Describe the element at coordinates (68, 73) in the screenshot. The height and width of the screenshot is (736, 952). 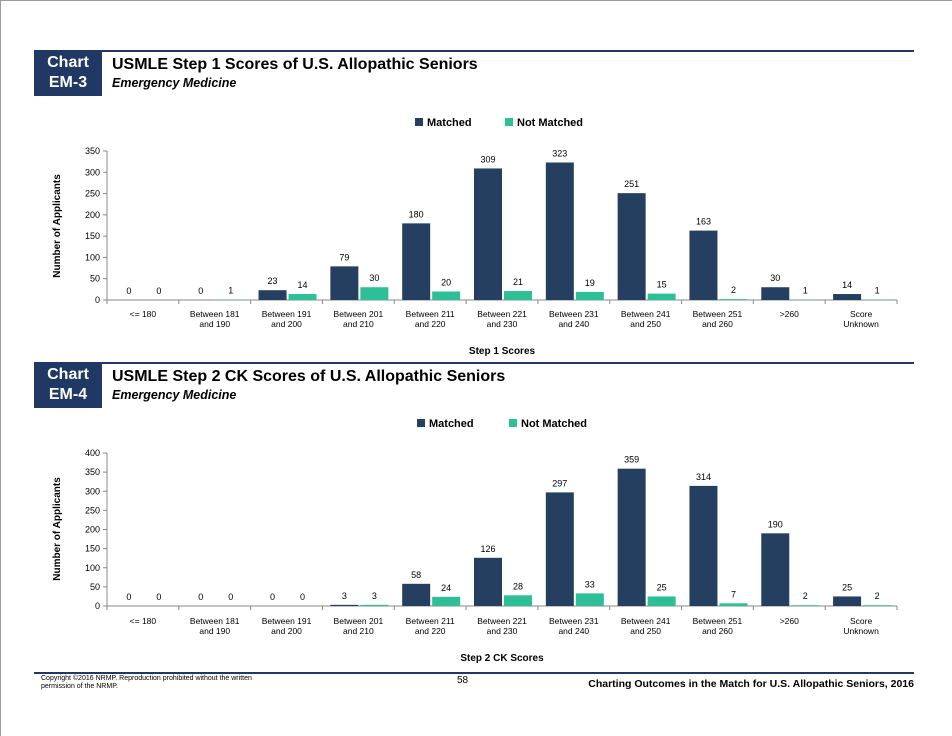
I see `chart-badge: Chart EM-3` at that location.